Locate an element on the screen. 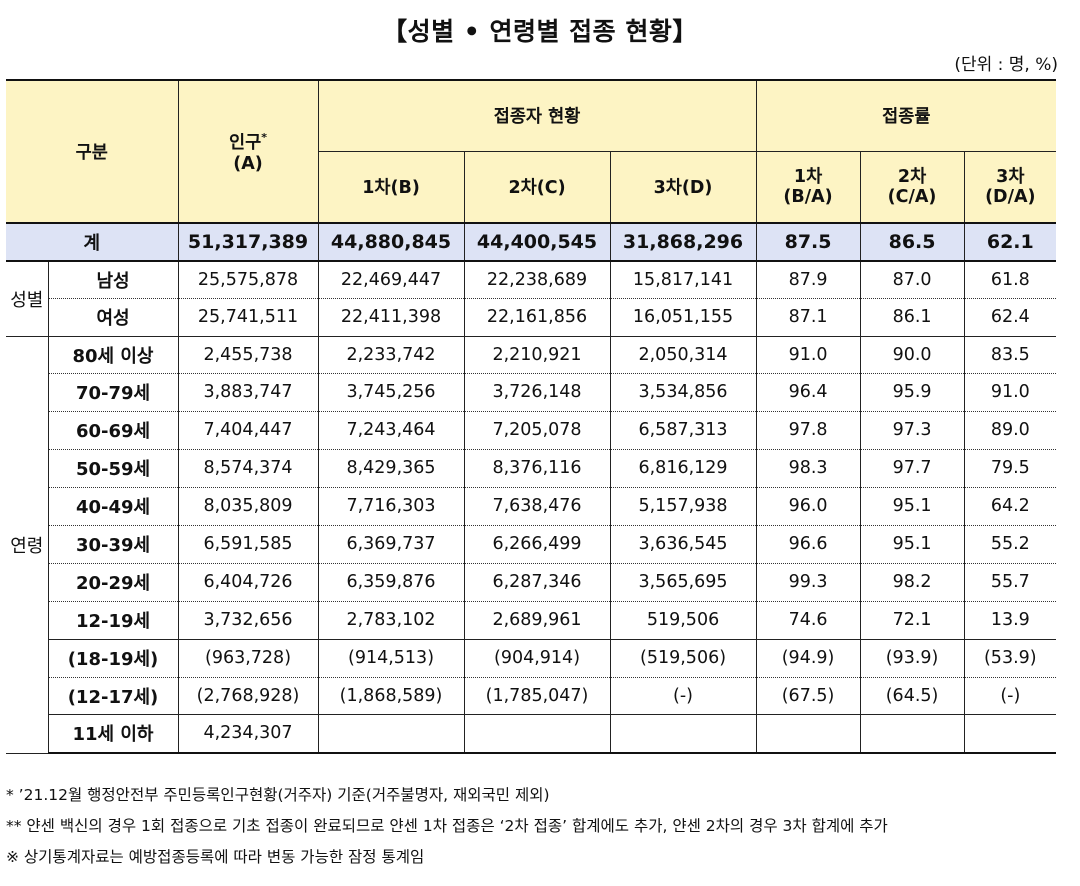  row-label: 50-59세 is located at coordinates (113, 468).